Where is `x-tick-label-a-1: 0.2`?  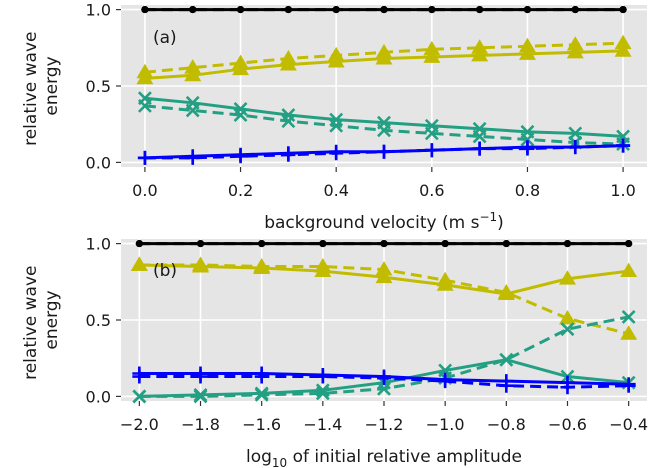
x-tick-label-a-1: 0.2 is located at coordinates (240, 190).